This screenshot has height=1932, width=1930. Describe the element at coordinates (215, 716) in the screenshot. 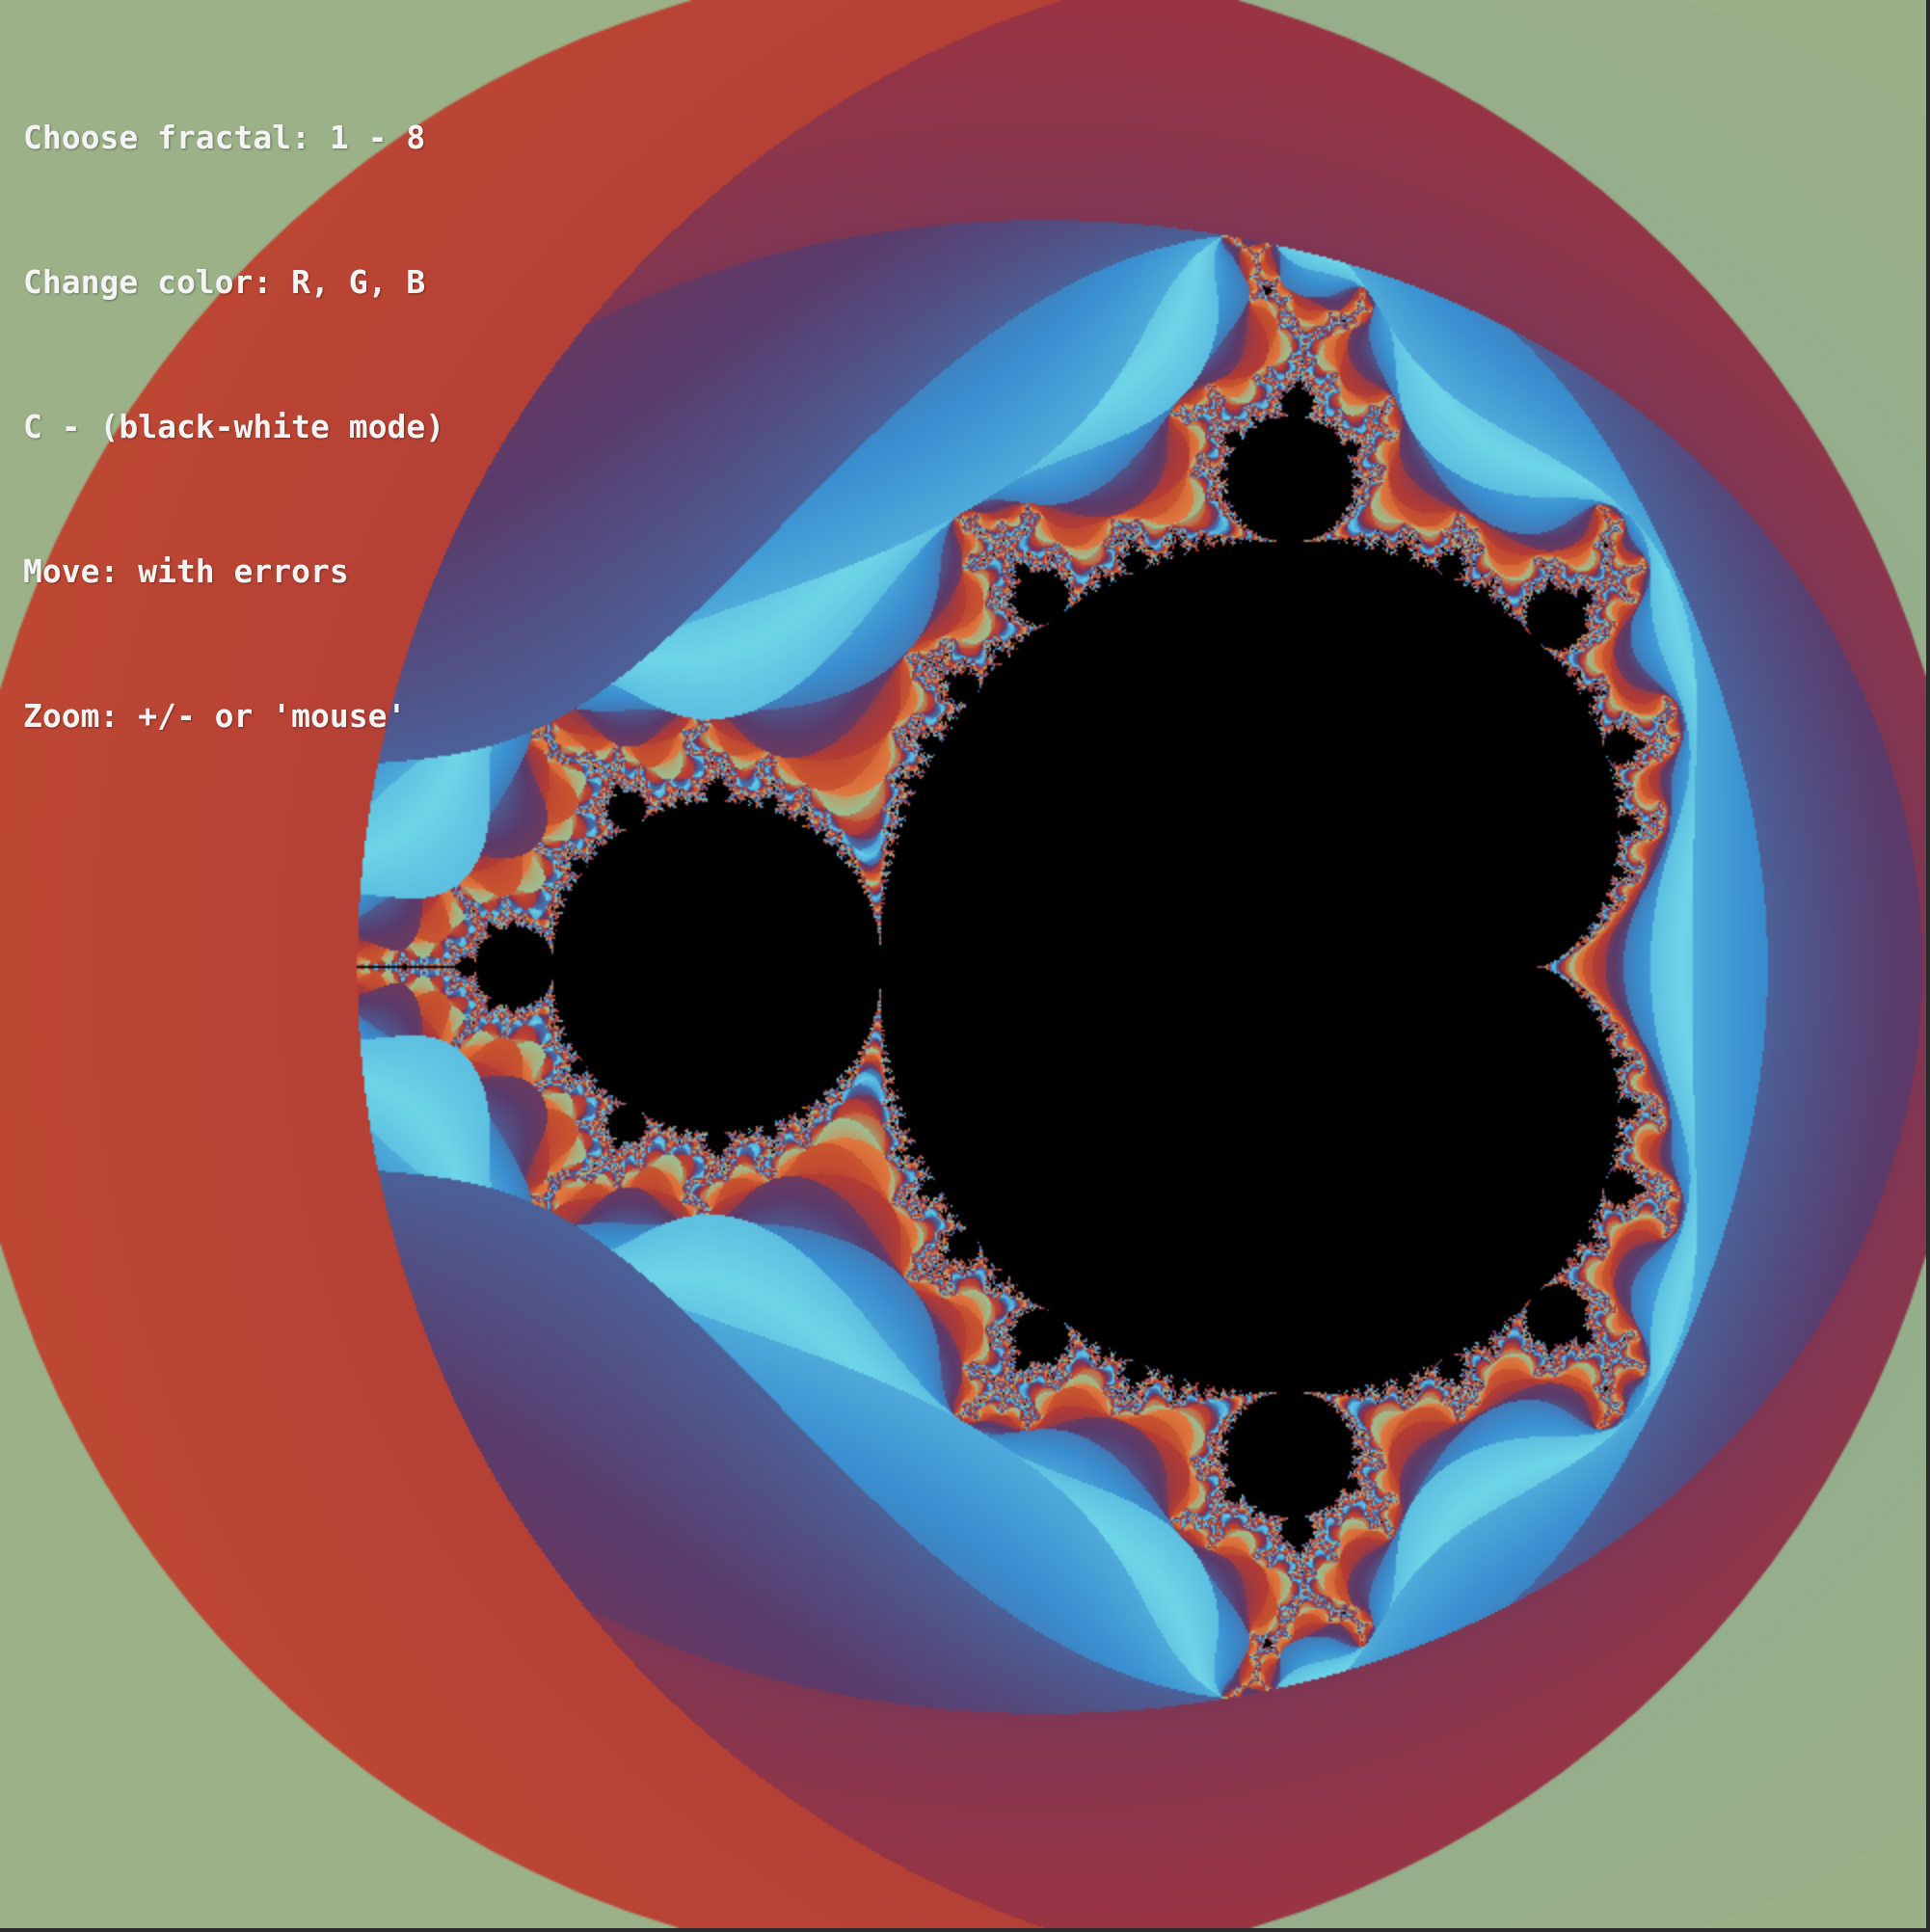

I see `help-line-zoom: Zoom: +/- or 'mouse'` at that location.